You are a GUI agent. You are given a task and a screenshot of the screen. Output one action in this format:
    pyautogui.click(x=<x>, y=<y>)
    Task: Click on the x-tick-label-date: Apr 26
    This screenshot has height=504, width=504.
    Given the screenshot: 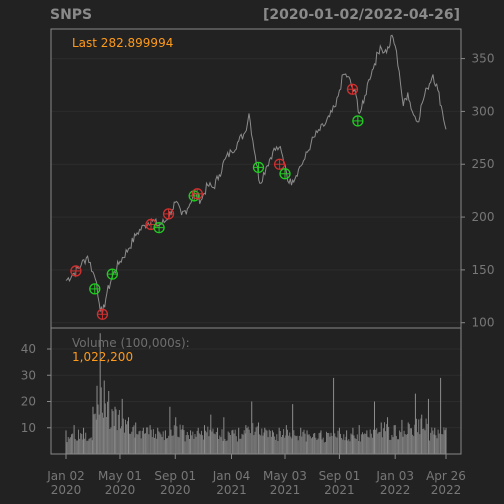 What is the action you would take?
    pyautogui.click(x=446, y=476)
    